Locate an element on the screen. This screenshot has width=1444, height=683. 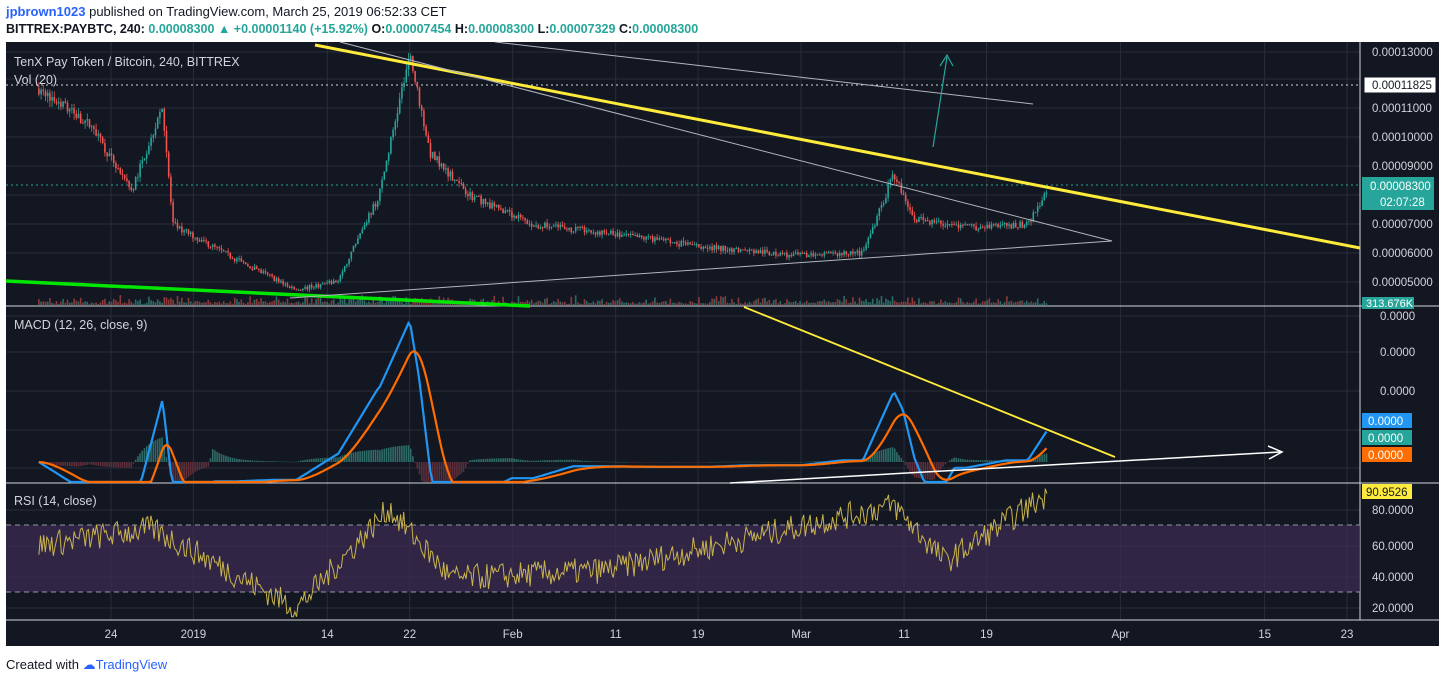
signal-value-label: 0.0000 is located at coordinates (1385, 456).